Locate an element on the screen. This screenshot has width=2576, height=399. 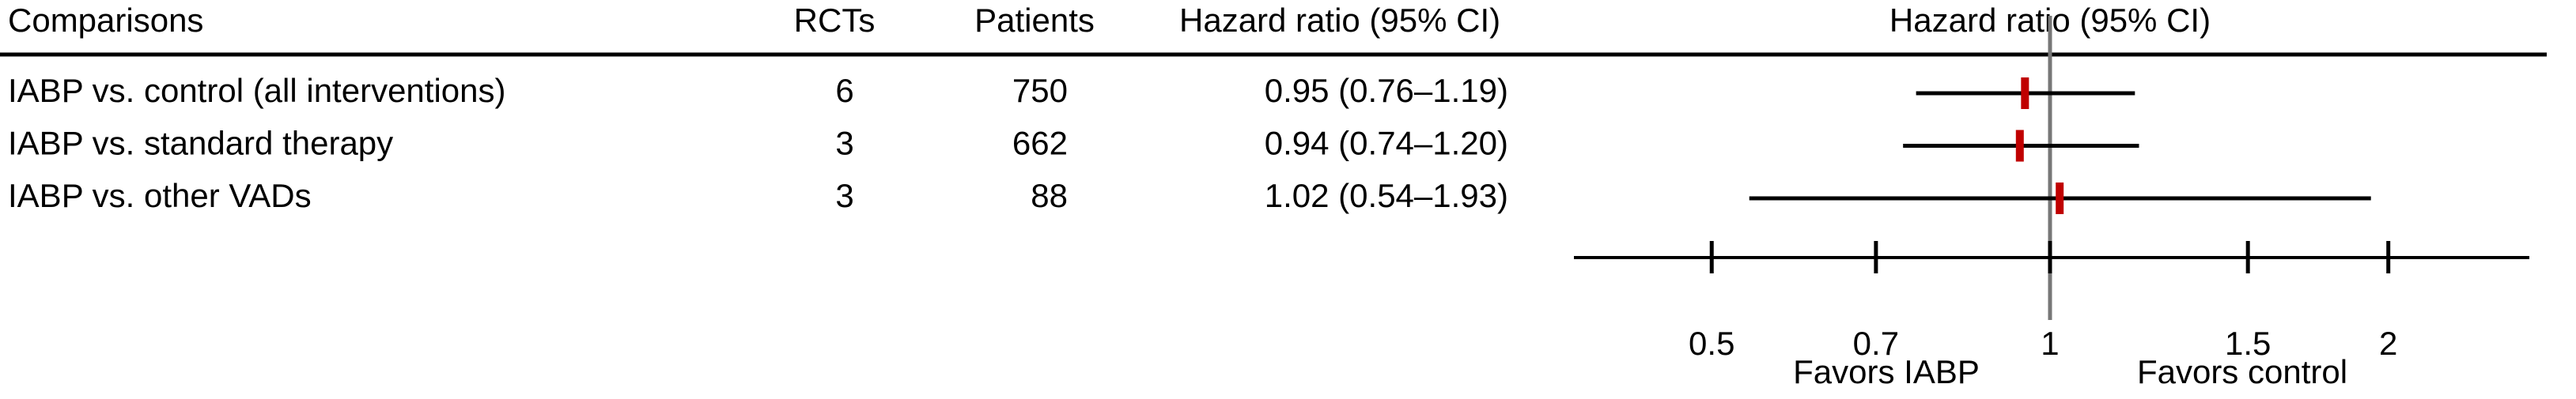
patient-count: 662 is located at coordinates (1040, 143).